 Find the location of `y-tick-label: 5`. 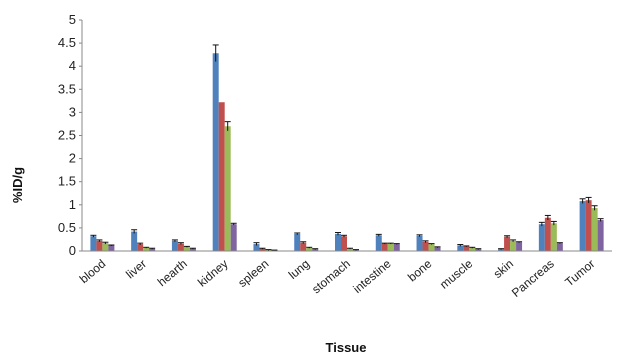

y-tick-label: 5 is located at coordinates (72, 19).